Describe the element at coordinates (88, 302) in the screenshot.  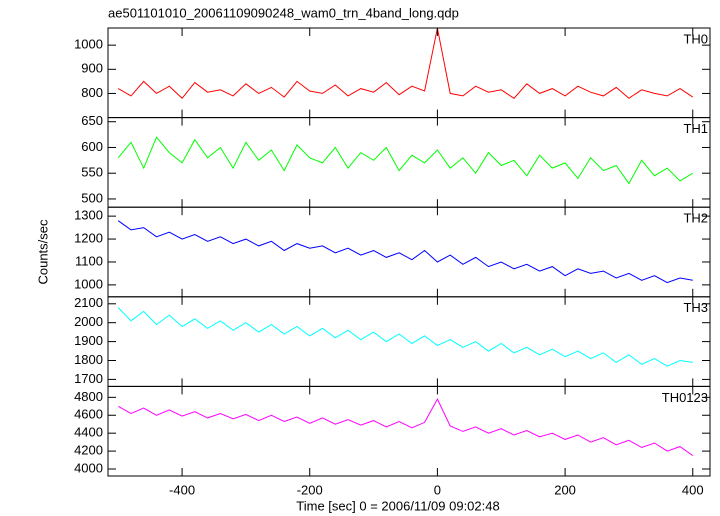
I see `y-tick-label: 2100` at that location.